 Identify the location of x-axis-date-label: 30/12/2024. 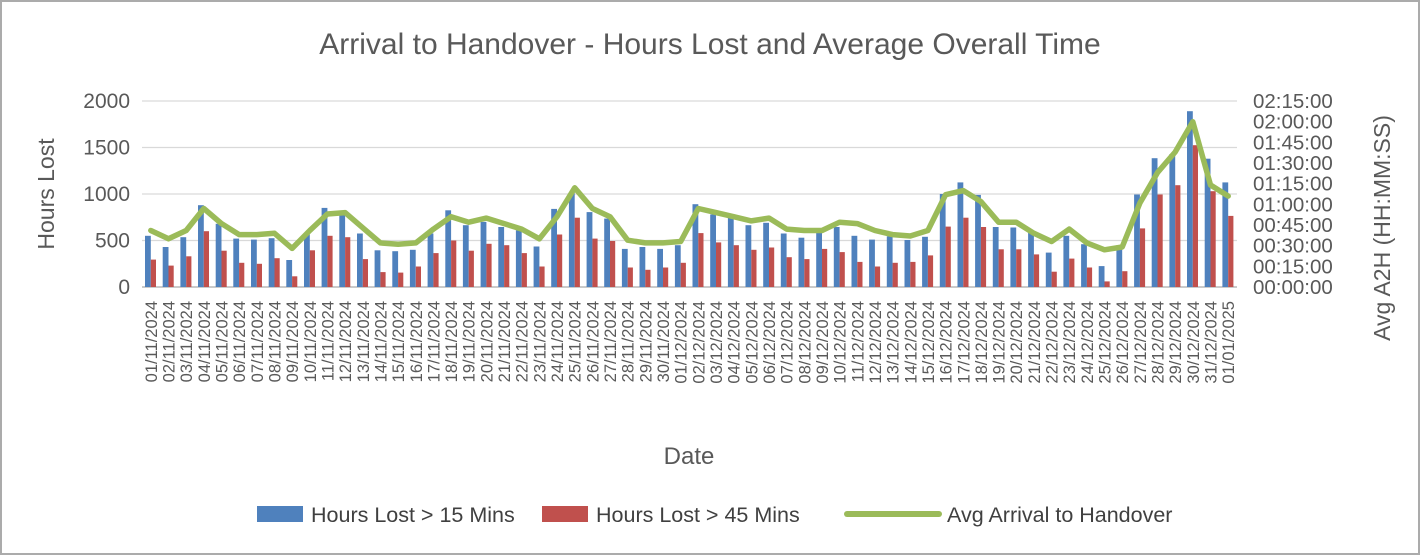
(1194, 342).